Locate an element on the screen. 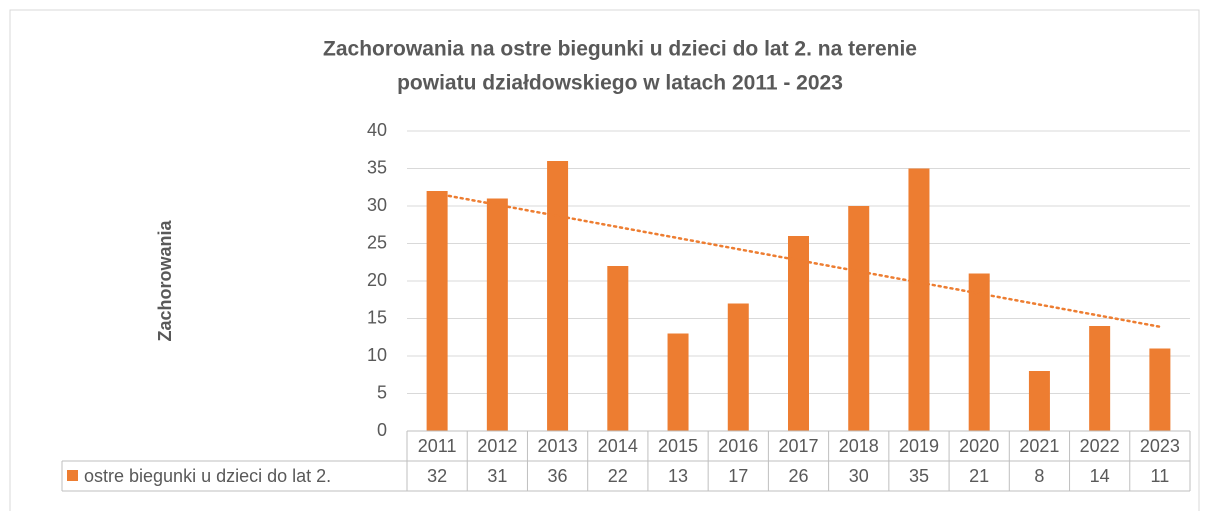 This screenshot has height=511, width=1209. table-value: 36 is located at coordinates (558, 476).